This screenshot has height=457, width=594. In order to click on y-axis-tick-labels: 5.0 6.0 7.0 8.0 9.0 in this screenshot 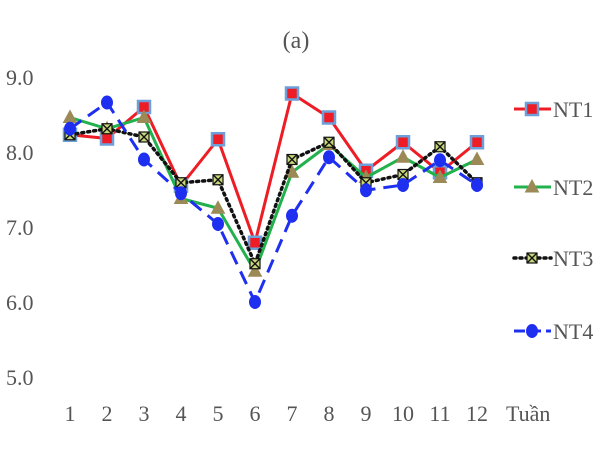, I will do `click(20, 227)`.